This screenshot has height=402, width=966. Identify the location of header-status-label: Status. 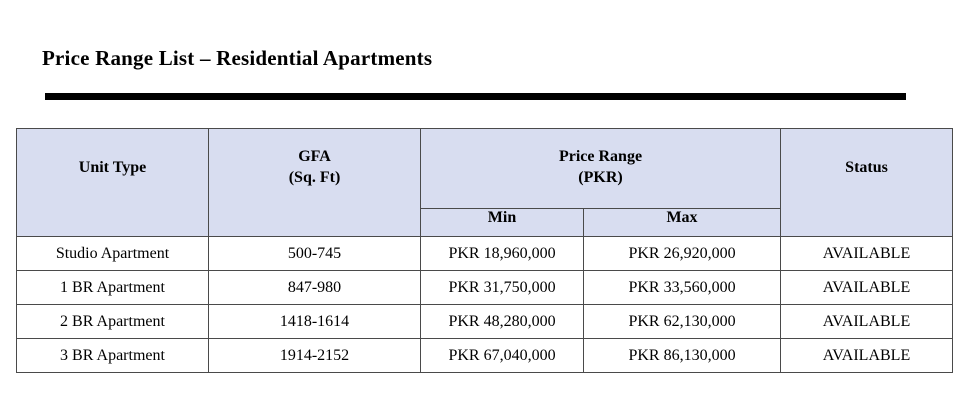
(866, 167).